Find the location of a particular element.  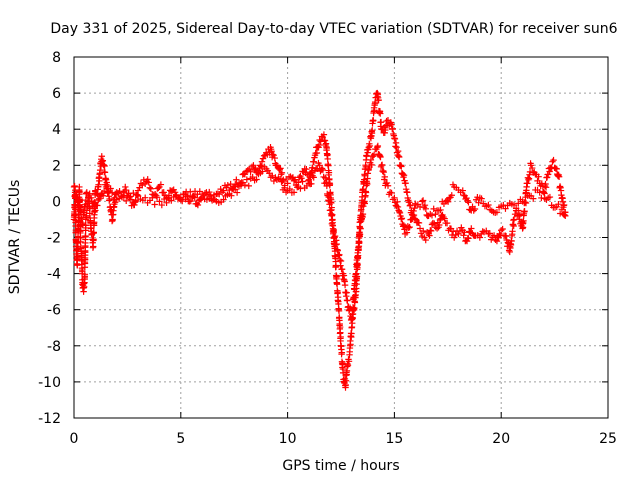

y-tick-label: -4 is located at coordinates (54, 275).